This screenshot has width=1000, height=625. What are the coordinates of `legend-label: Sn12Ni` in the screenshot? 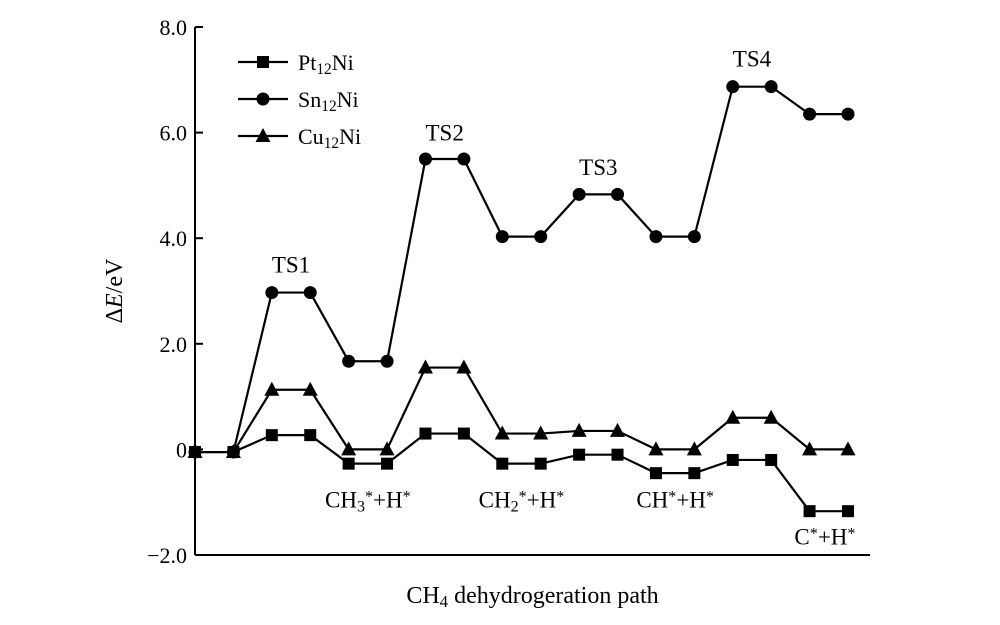 It's located at (328, 101).